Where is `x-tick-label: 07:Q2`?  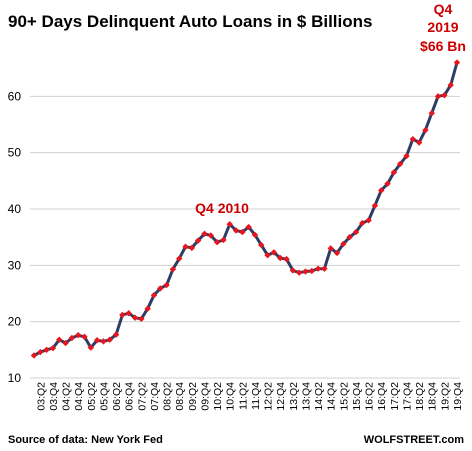 x-tick-label: 07:Q2 is located at coordinates (142, 396).